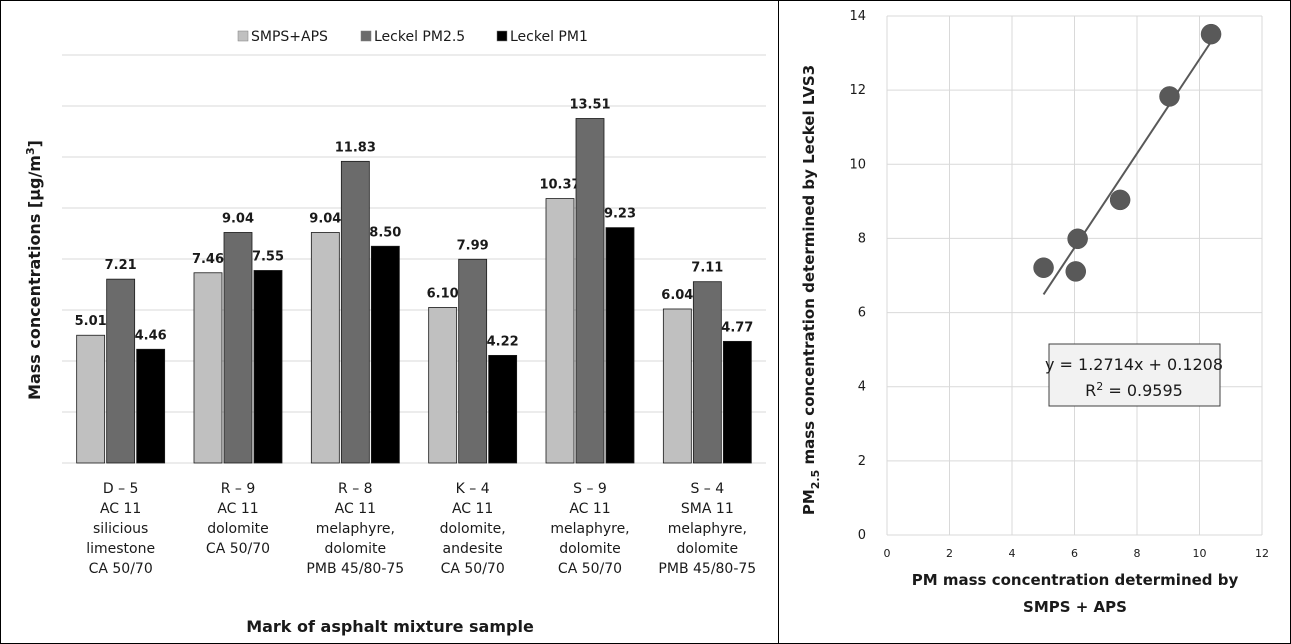 This screenshot has height=644, width=1291. Describe the element at coordinates (1262, 553) in the screenshot. I see `scatter-x-tick: 12` at that location.